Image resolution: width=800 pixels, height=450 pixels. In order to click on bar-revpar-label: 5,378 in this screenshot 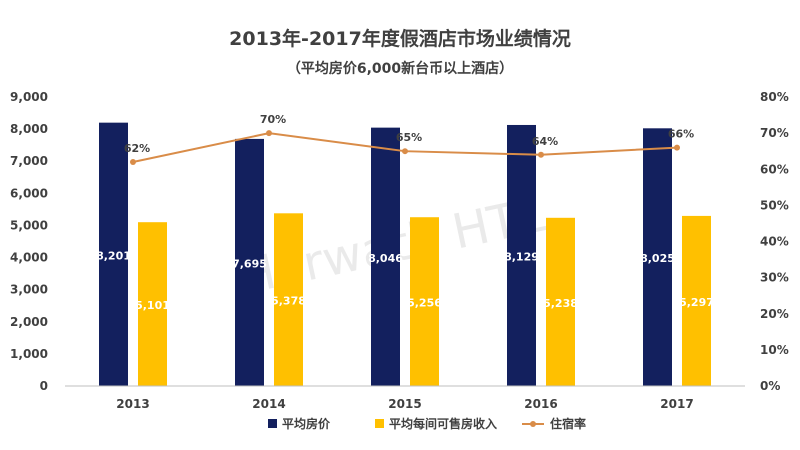, I will do `click(288, 301)`.